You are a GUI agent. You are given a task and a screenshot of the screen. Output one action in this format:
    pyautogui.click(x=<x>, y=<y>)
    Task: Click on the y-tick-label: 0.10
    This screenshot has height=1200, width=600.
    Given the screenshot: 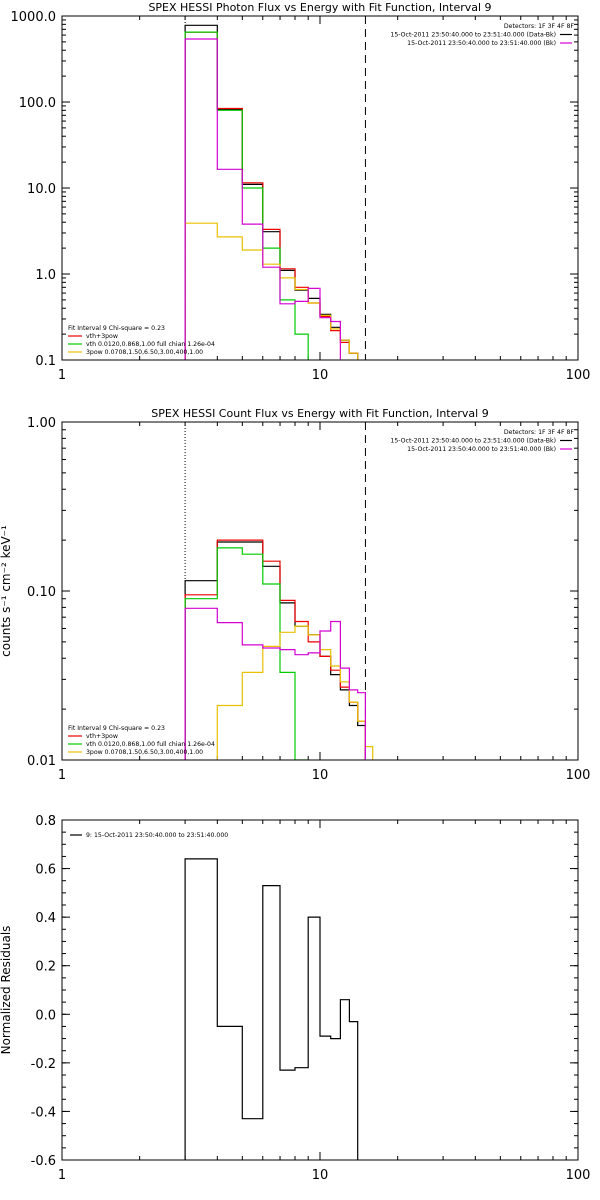 What is the action you would take?
    pyautogui.click(x=41, y=592)
    